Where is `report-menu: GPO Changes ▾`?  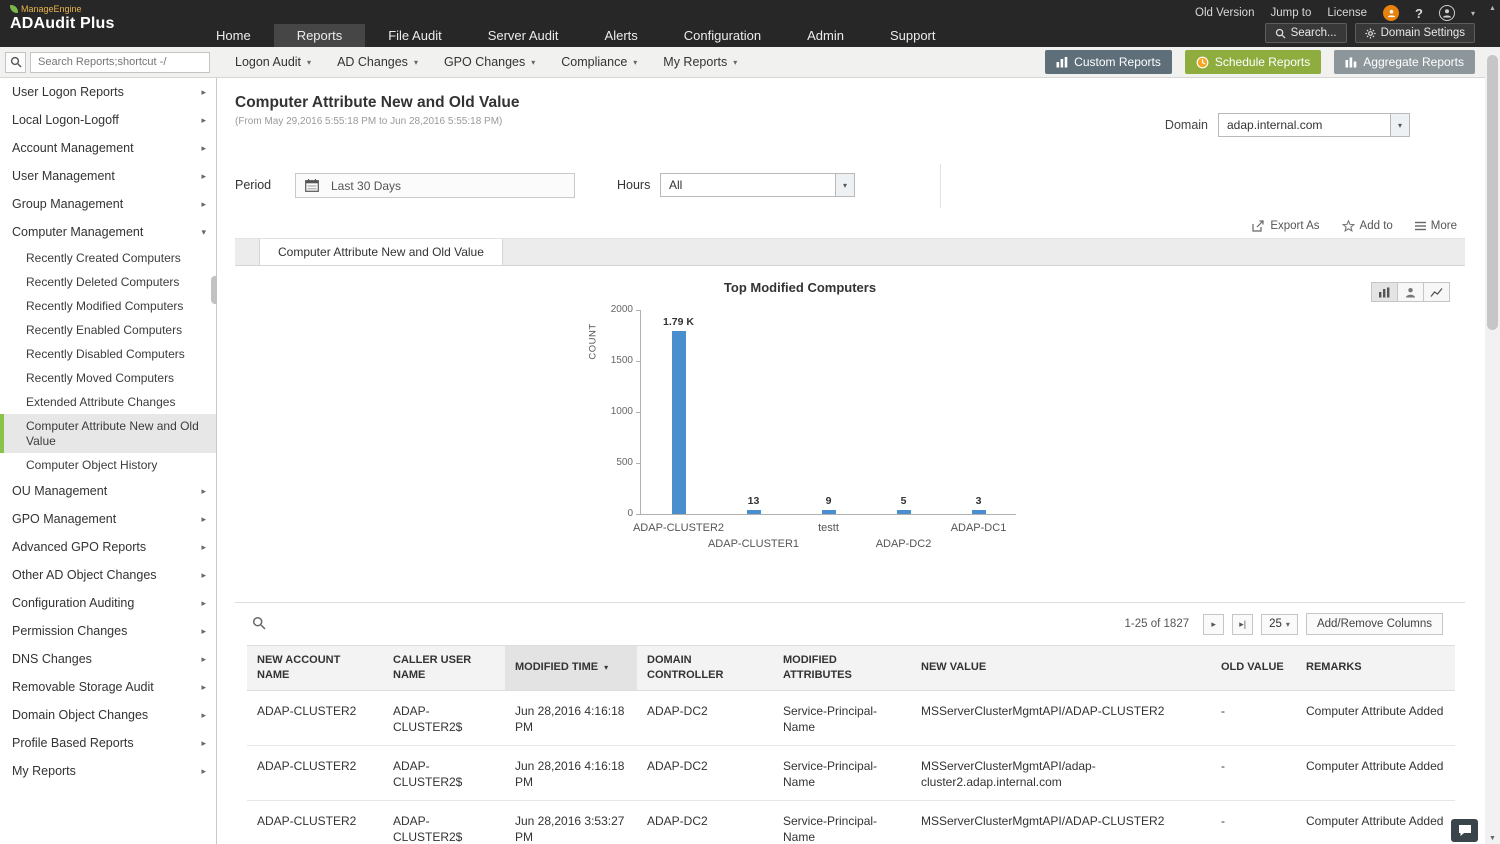
report-menu: GPO Changes ▾ is located at coordinates (489, 62).